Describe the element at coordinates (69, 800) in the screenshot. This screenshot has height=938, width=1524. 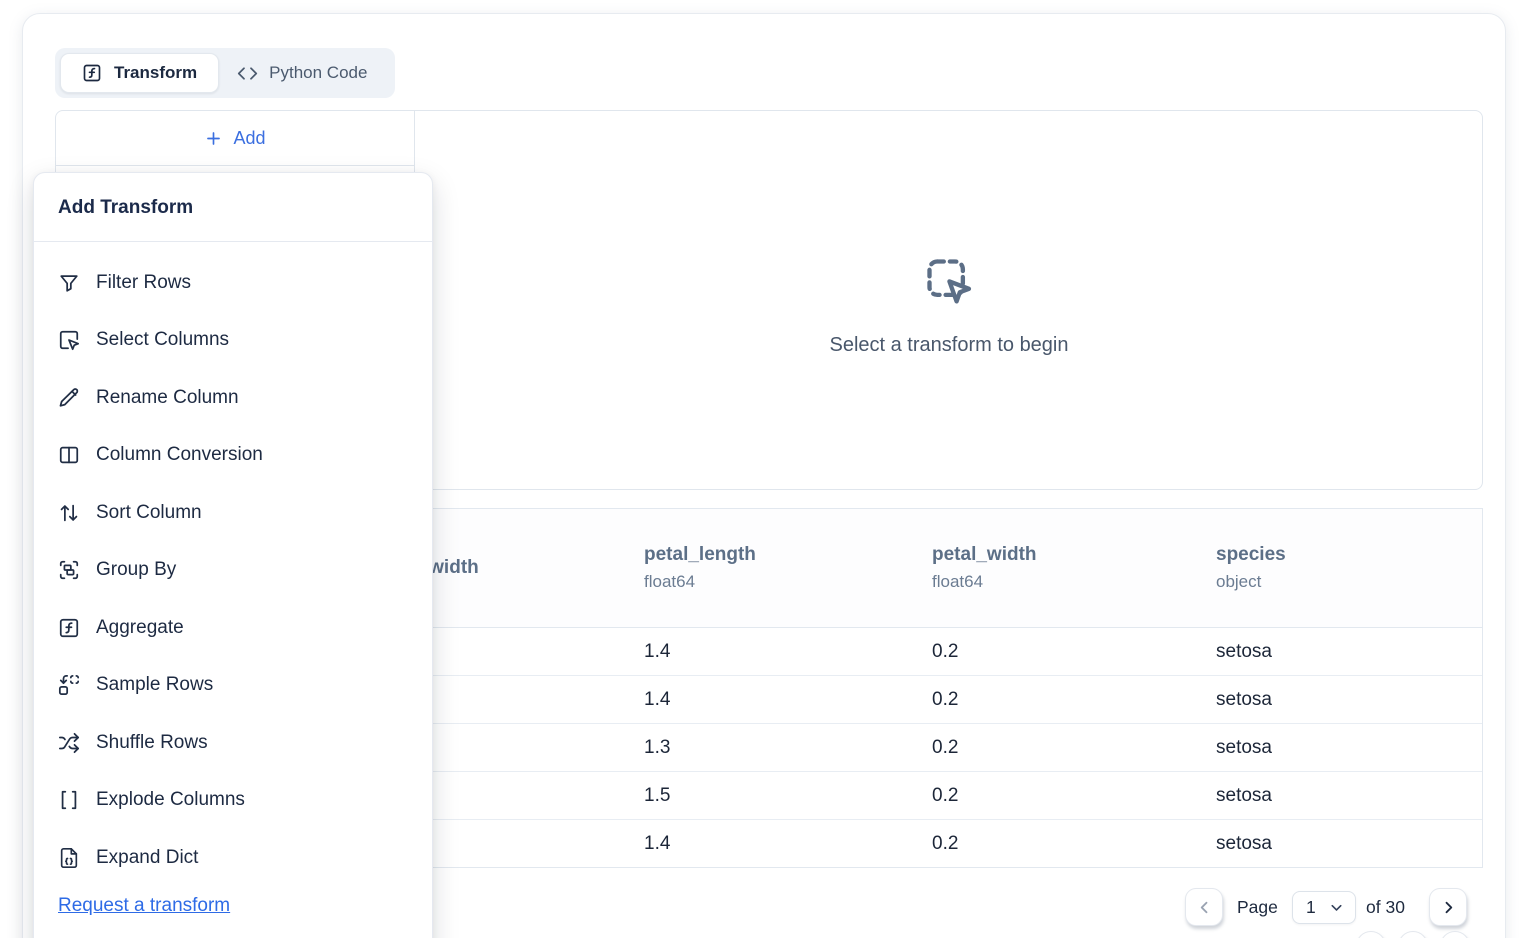
I see `brackets-icon` at that location.